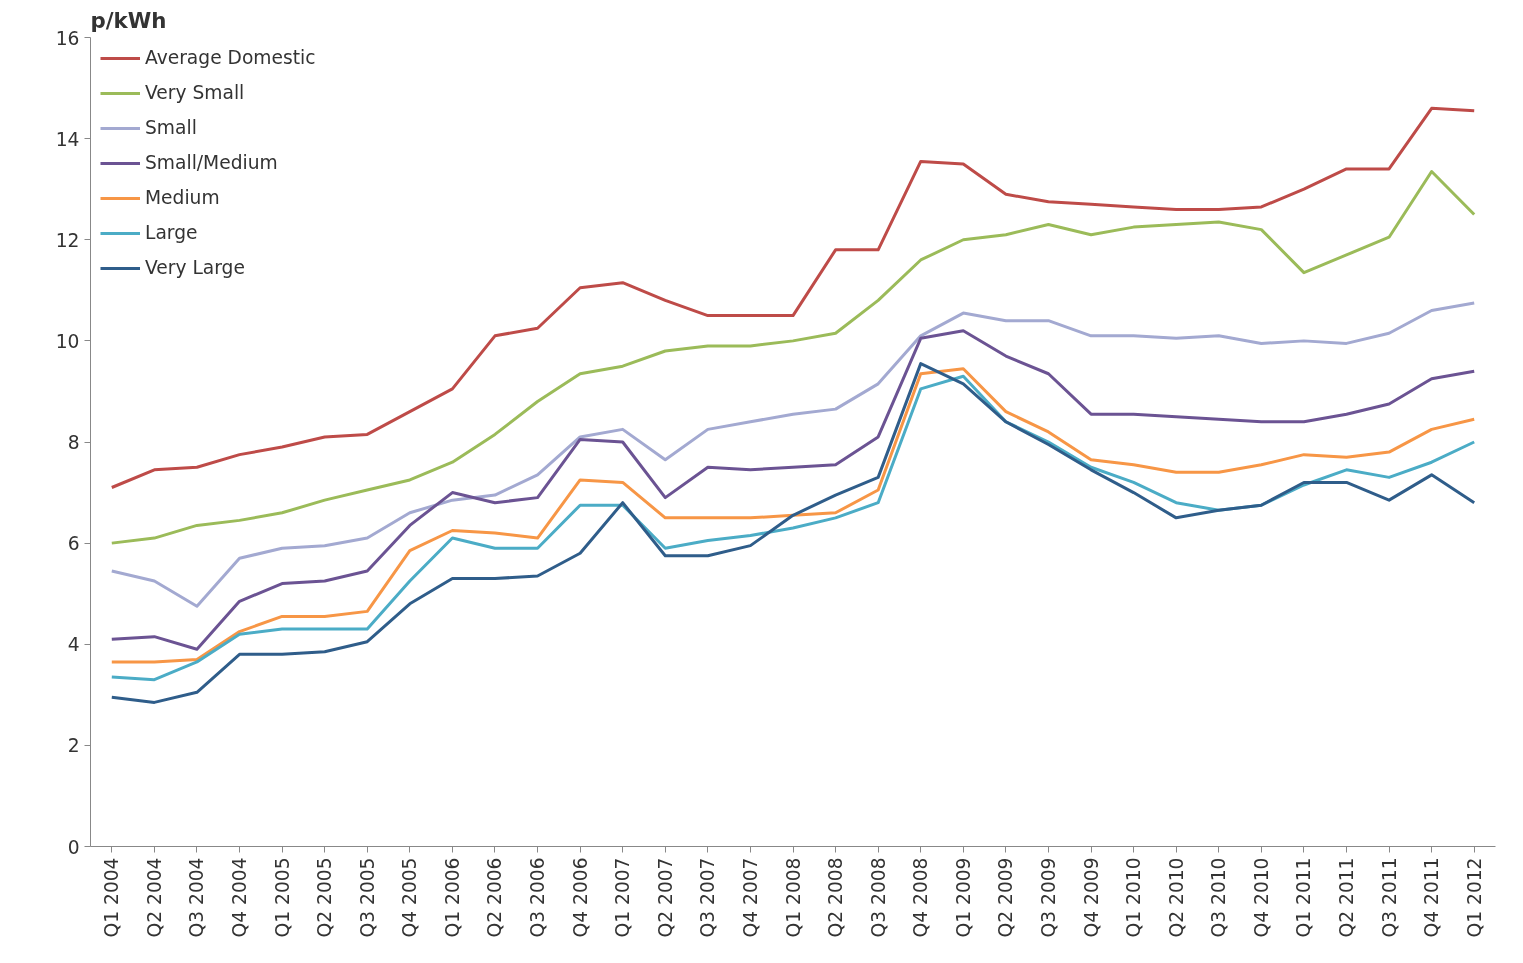 The image size is (1523, 963). Describe the element at coordinates (67, 341) in the screenshot. I see `y-tick-label: 10` at that location.